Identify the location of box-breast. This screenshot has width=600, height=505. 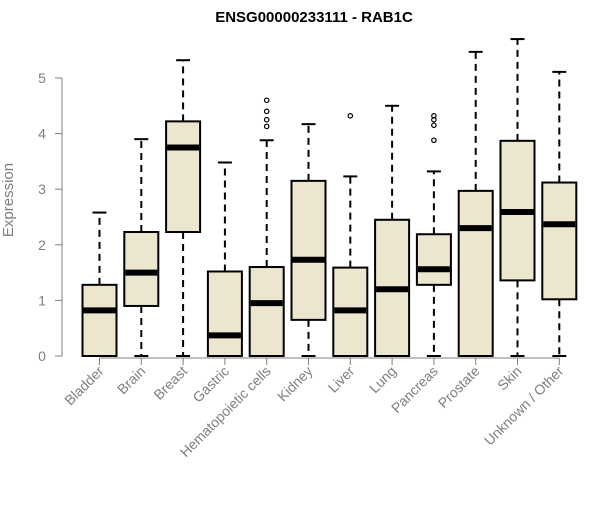
(183, 208).